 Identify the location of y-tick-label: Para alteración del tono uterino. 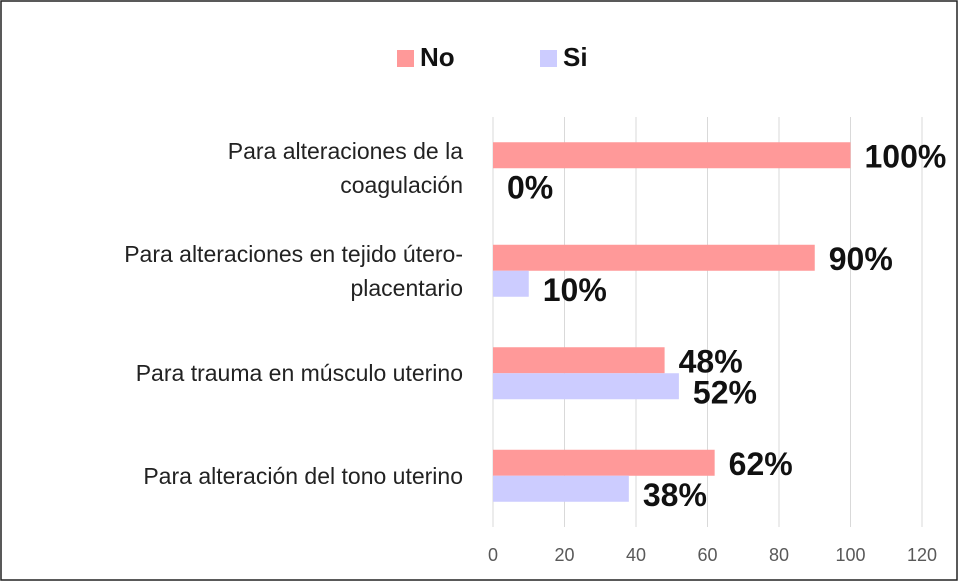
(303, 475).